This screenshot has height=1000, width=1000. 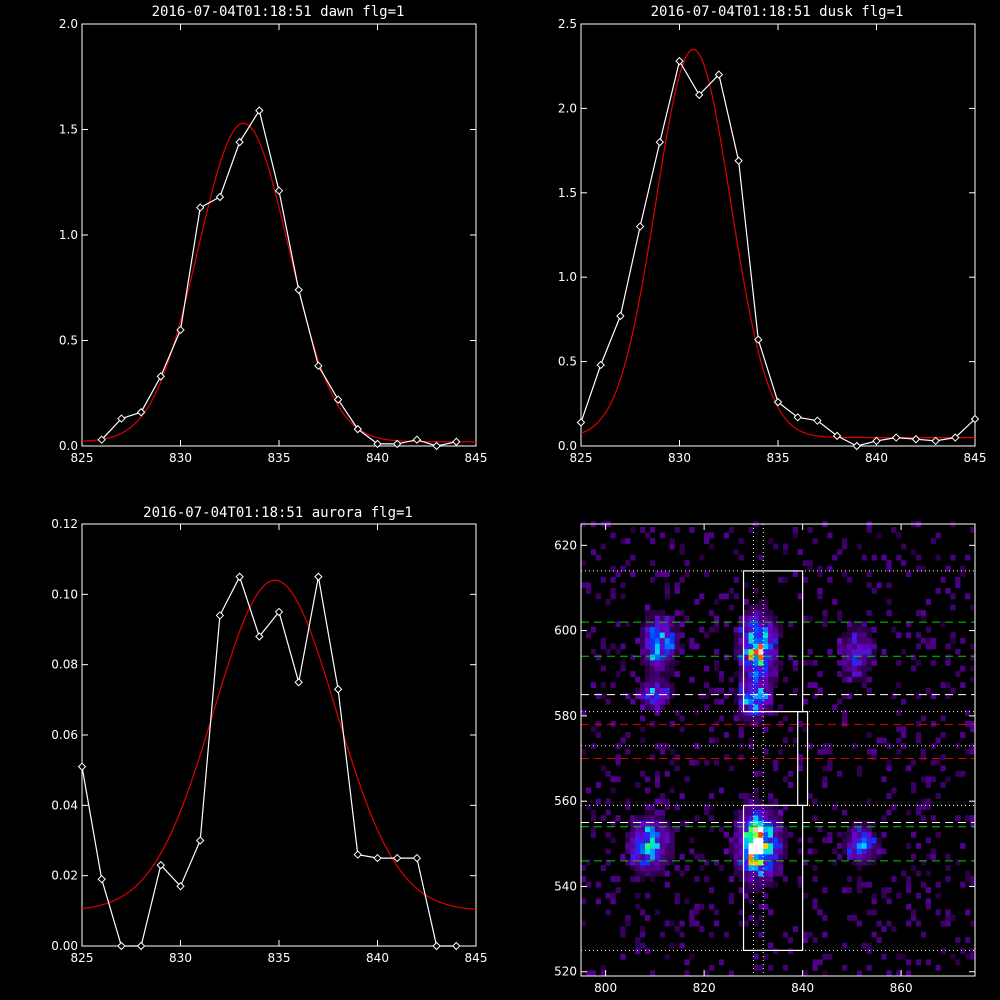 What do you see at coordinates (377, 958) in the screenshot?
I see `x-tick-label: 840` at bounding box center [377, 958].